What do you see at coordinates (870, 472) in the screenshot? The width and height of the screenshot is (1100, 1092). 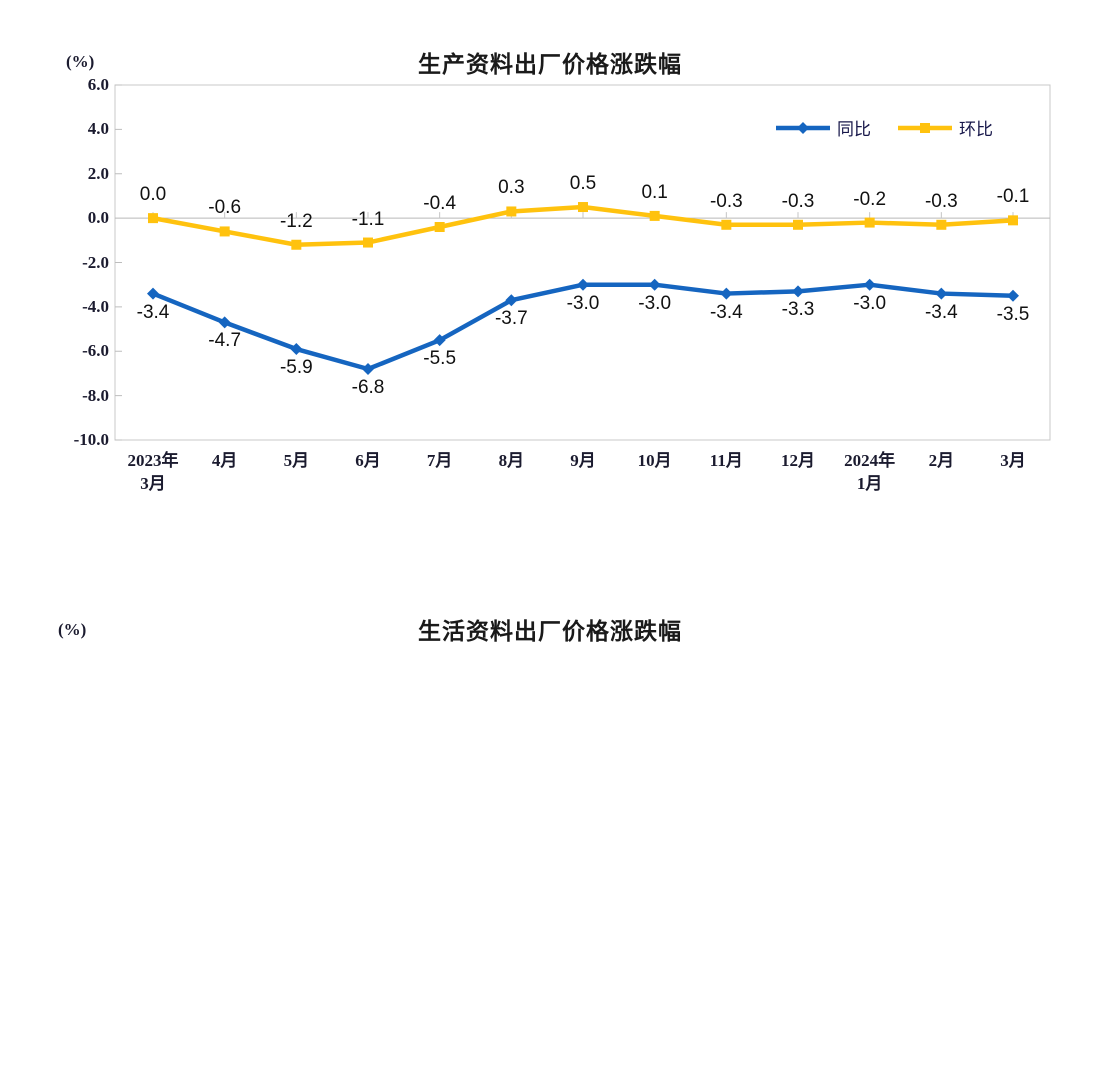 I see `x-axis-tick-label: 2024年 1月` at bounding box center [870, 472].